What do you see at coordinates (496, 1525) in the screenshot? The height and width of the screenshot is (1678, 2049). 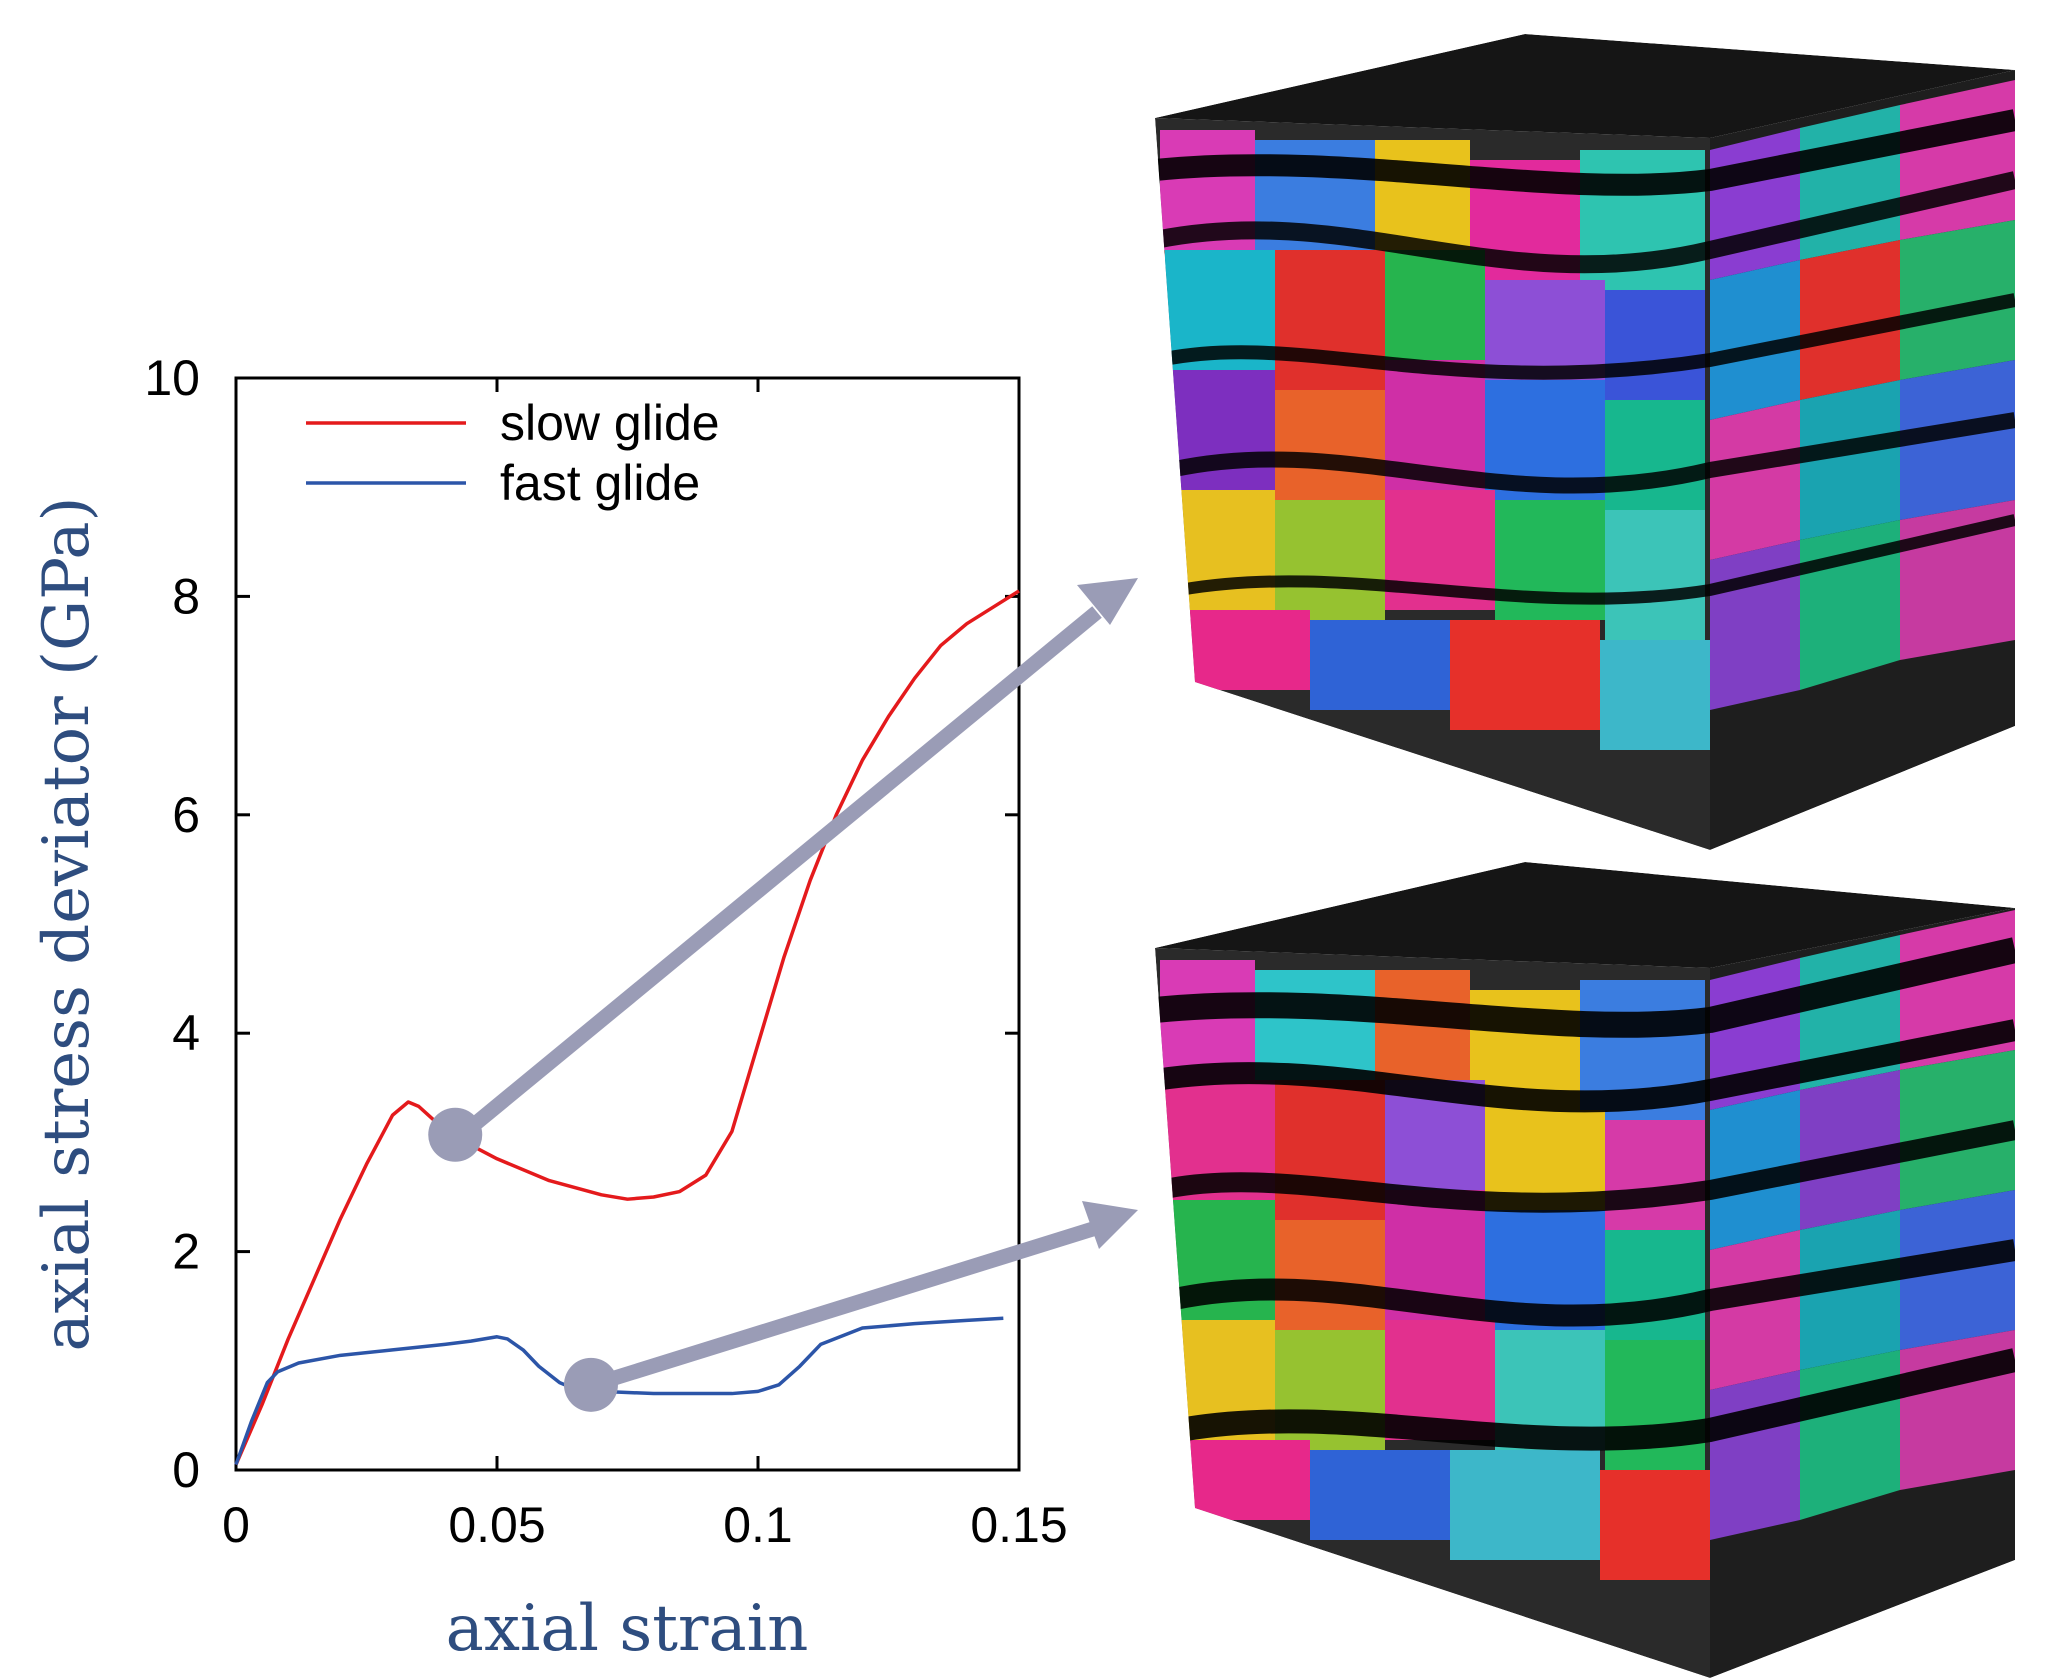 I see `x-tick-label: 0.05` at bounding box center [496, 1525].